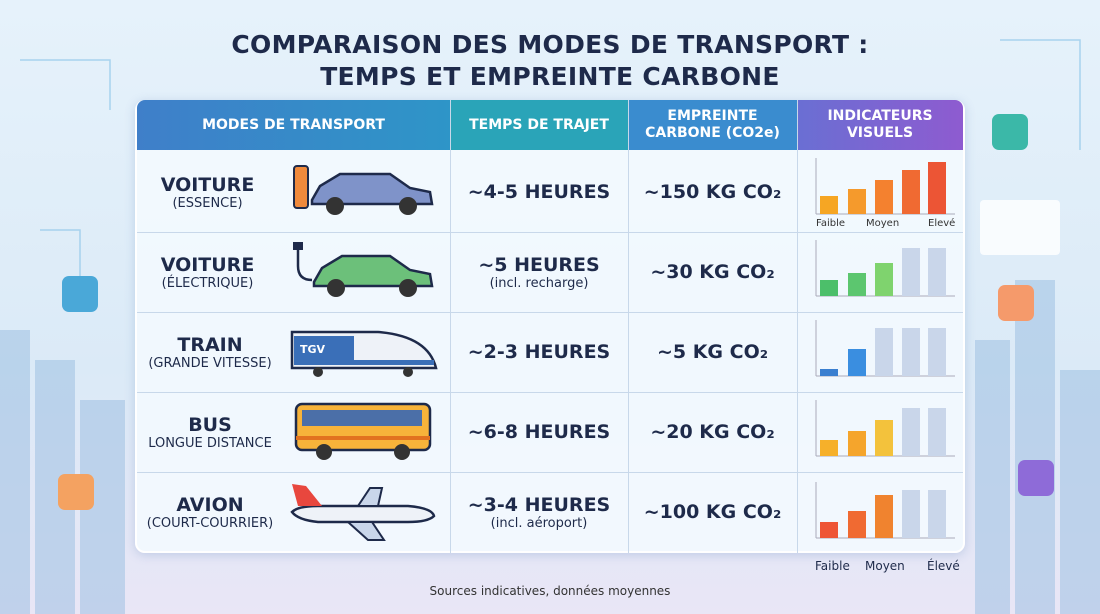 Image resolution: width=1100 pixels, height=614 pixels. Describe the element at coordinates (943, 566) in the screenshot. I see `scale-label: Élevé` at that location.